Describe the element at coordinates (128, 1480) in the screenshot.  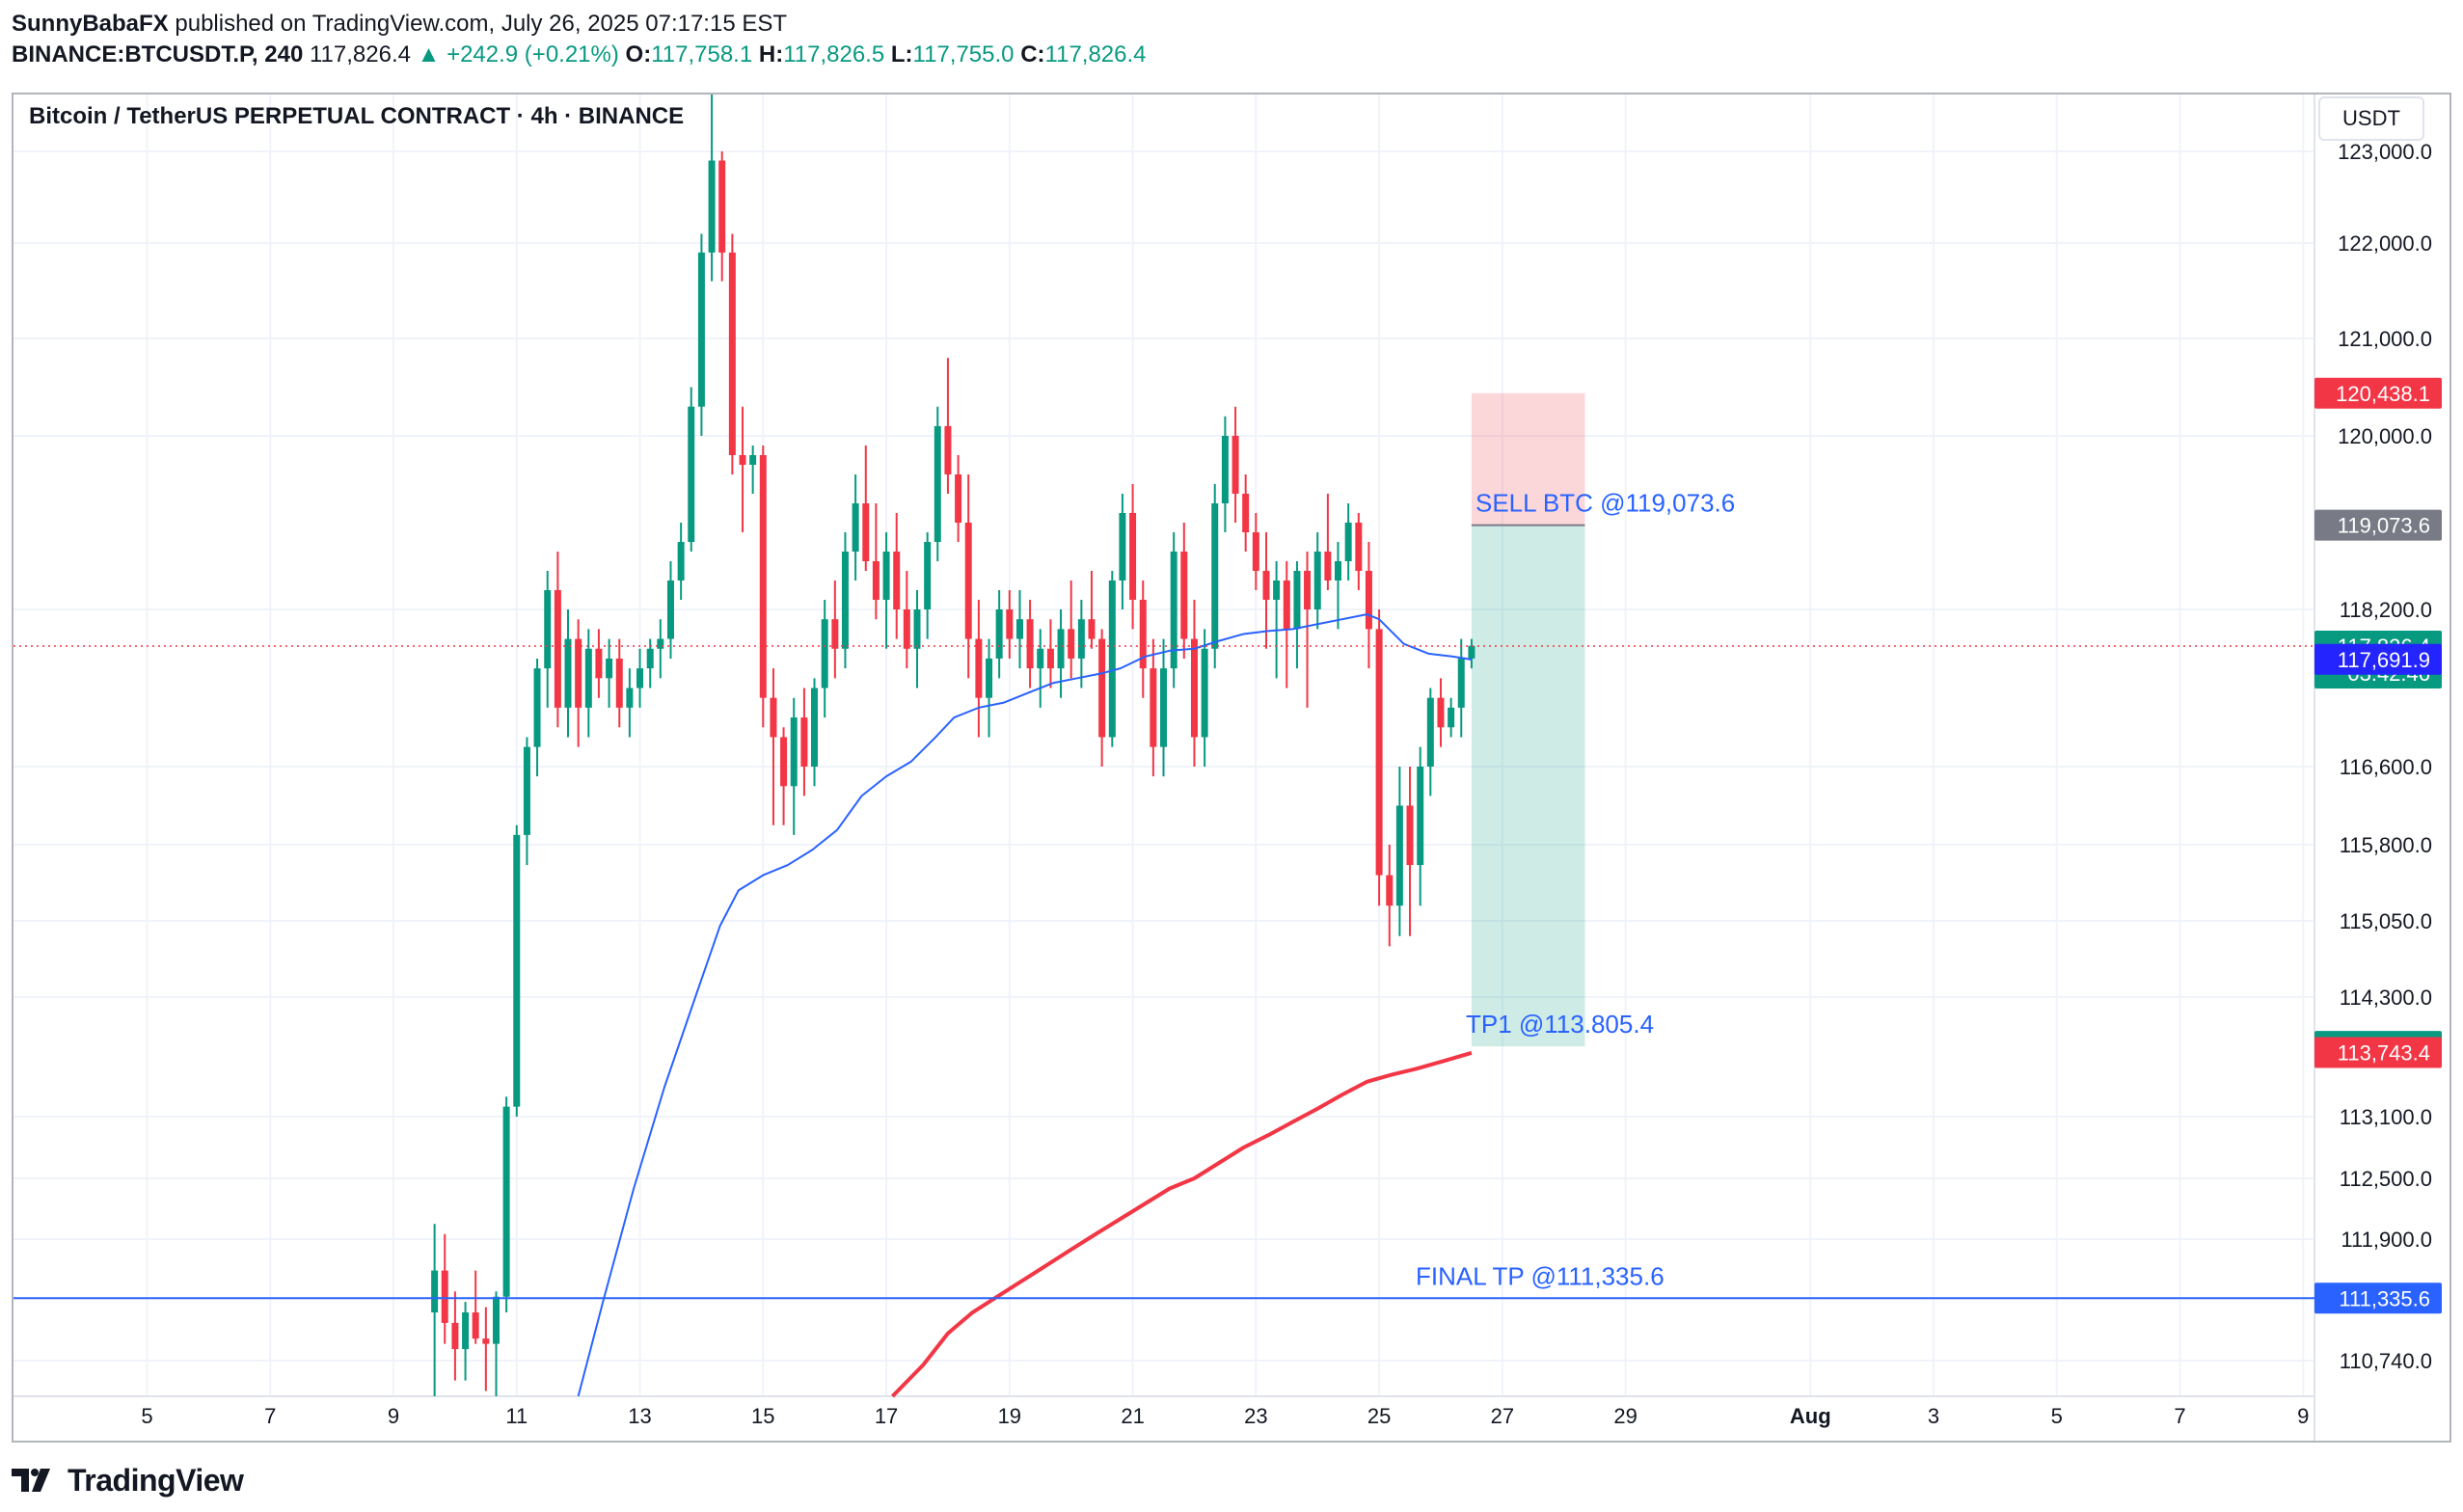
I see `tradingview-logo: TradingView` at that location.